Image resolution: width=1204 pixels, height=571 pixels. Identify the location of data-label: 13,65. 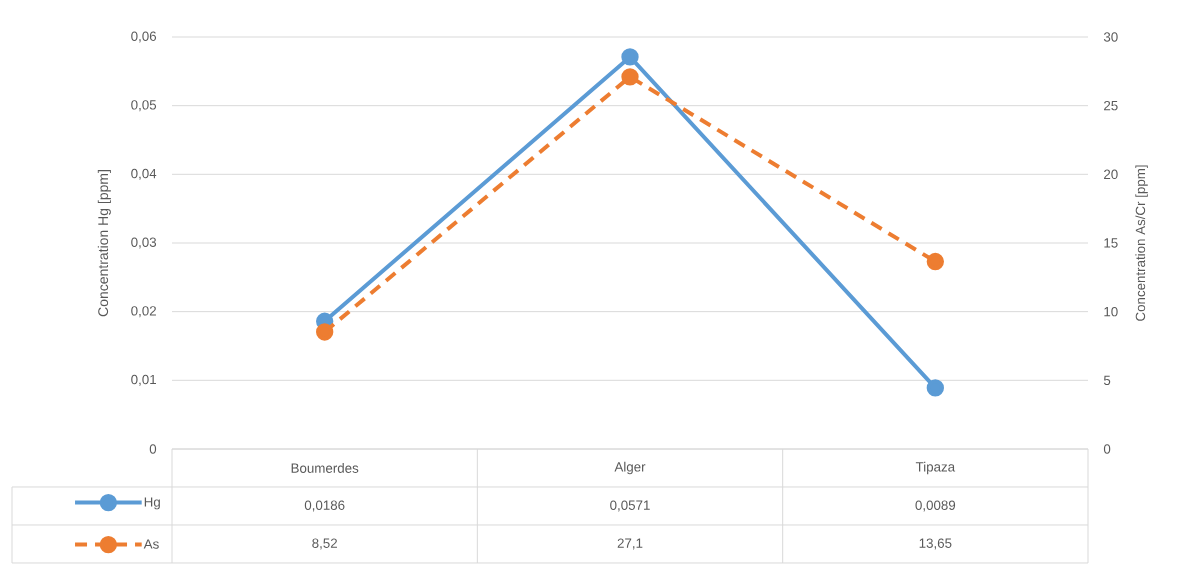
(935, 544).